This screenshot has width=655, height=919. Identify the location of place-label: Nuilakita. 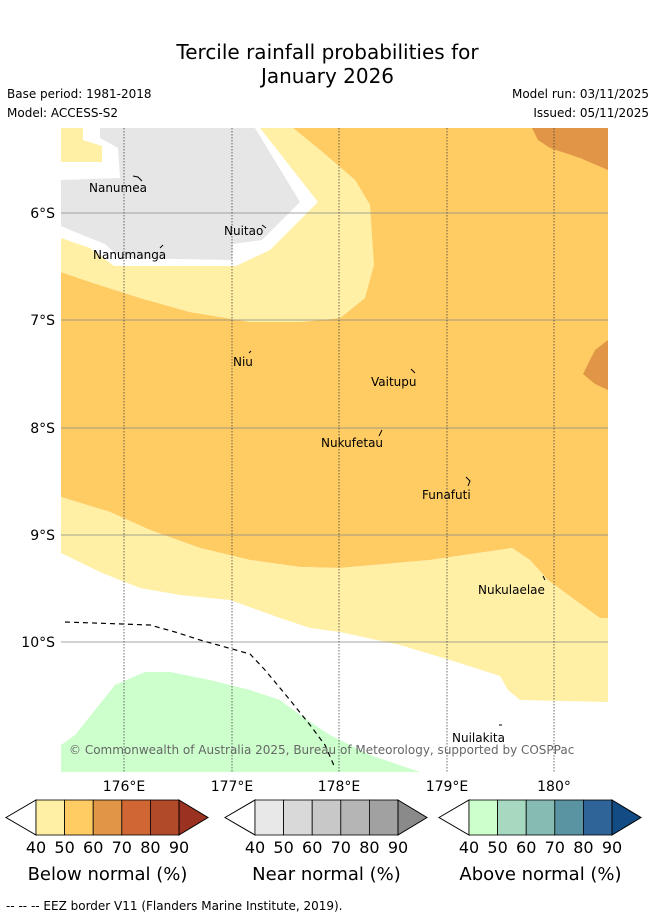
(478, 738).